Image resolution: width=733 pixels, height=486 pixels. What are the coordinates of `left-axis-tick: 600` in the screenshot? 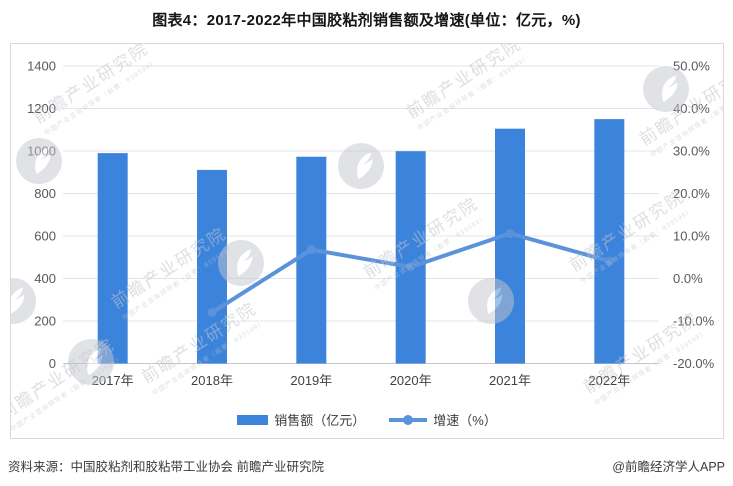 It's located at (45, 236).